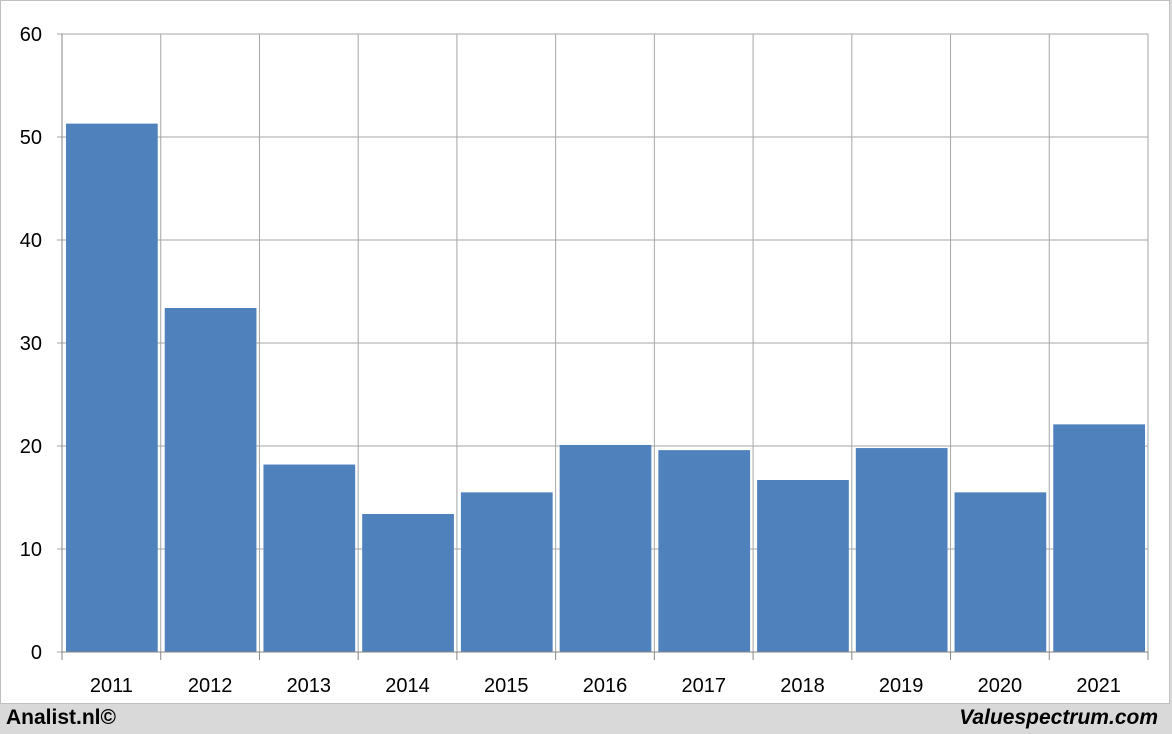 The image size is (1172, 734). Describe the element at coordinates (1099, 538) in the screenshot. I see `bar-2021` at that location.